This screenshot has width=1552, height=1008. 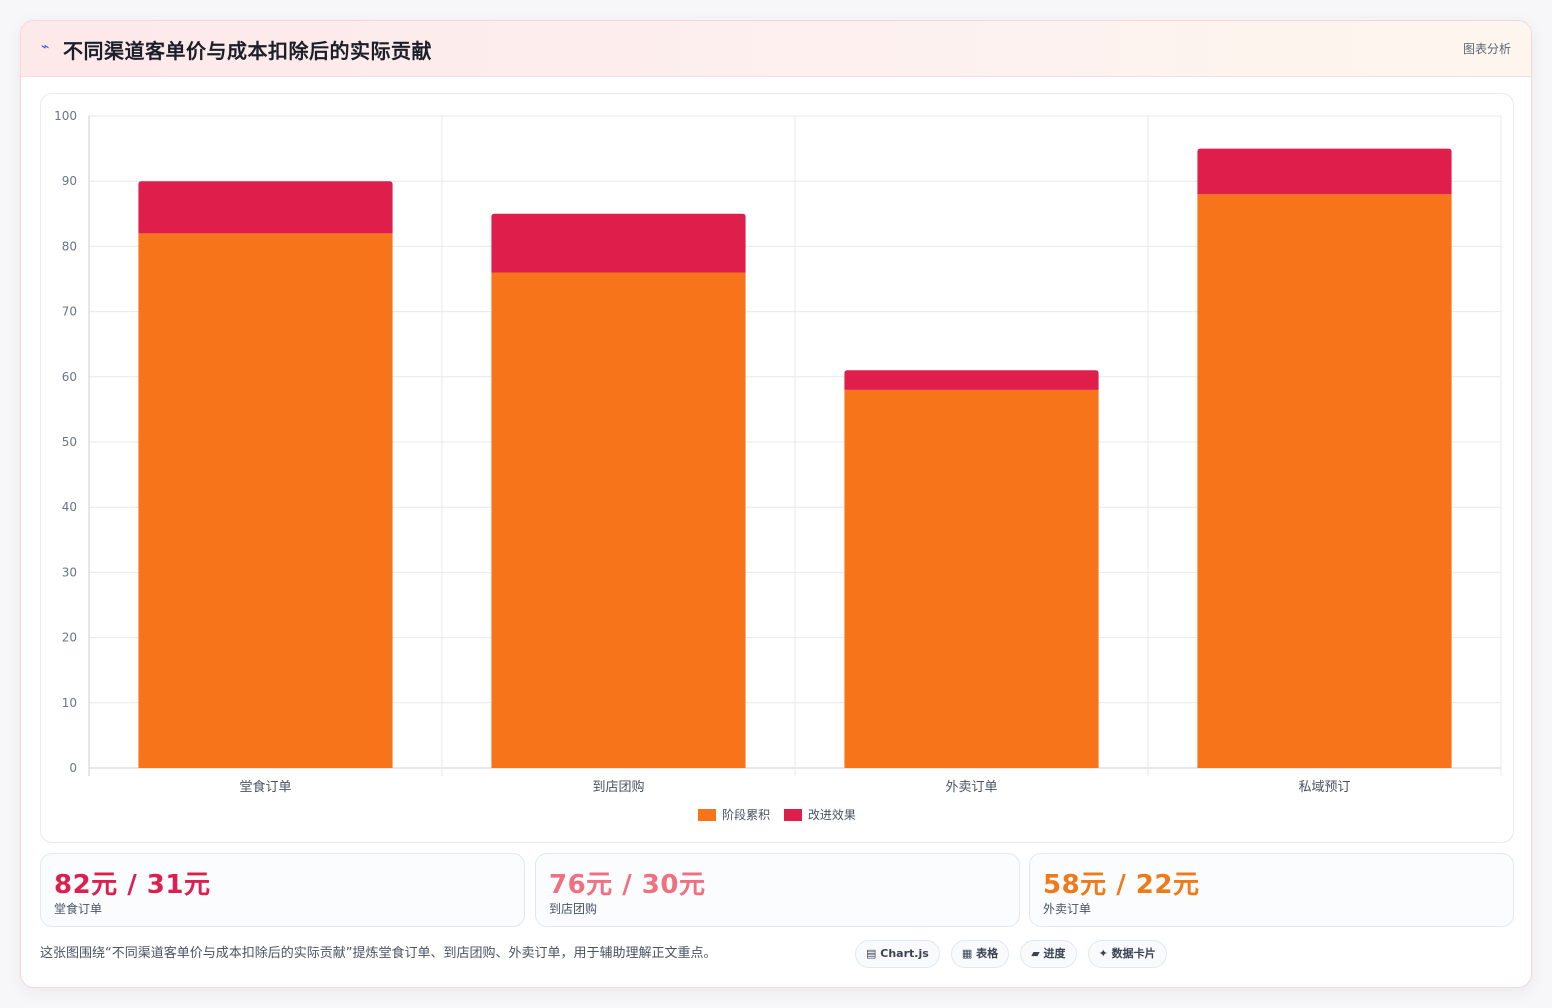 I want to click on y-tick-label: 0, so click(x=73, y=768).